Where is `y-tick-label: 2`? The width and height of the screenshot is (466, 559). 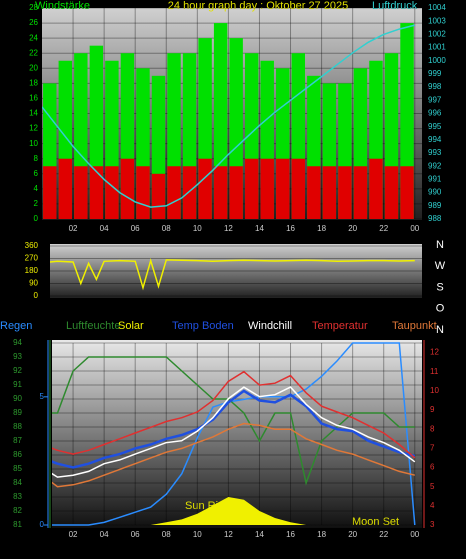
y-tick-label: 2 is located at coordinates (36, 203).